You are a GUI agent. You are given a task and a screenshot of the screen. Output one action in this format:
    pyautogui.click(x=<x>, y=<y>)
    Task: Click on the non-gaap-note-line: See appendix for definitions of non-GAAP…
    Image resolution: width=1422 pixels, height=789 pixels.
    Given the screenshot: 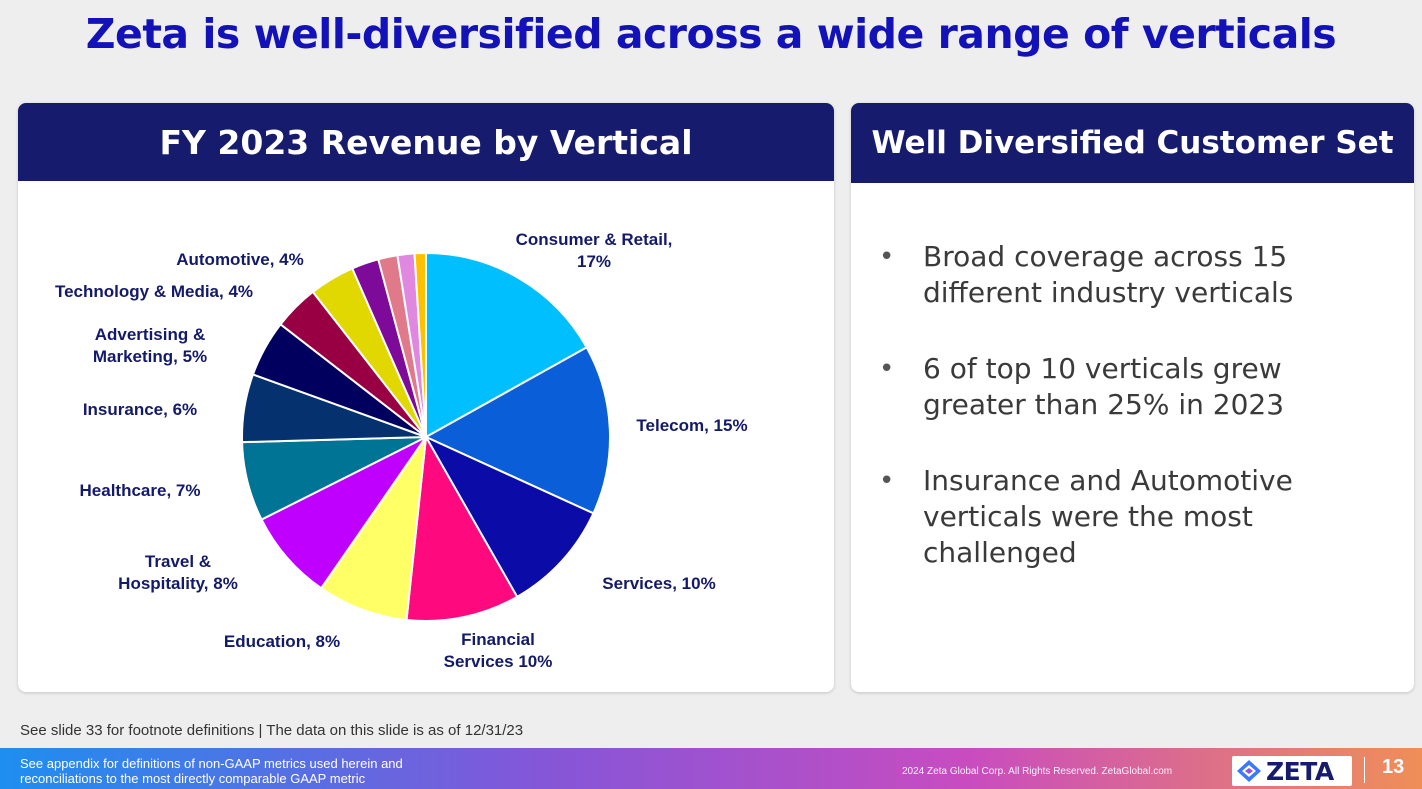 What is the action you would take?
    pyautogui.click(x=211, y=763)
    